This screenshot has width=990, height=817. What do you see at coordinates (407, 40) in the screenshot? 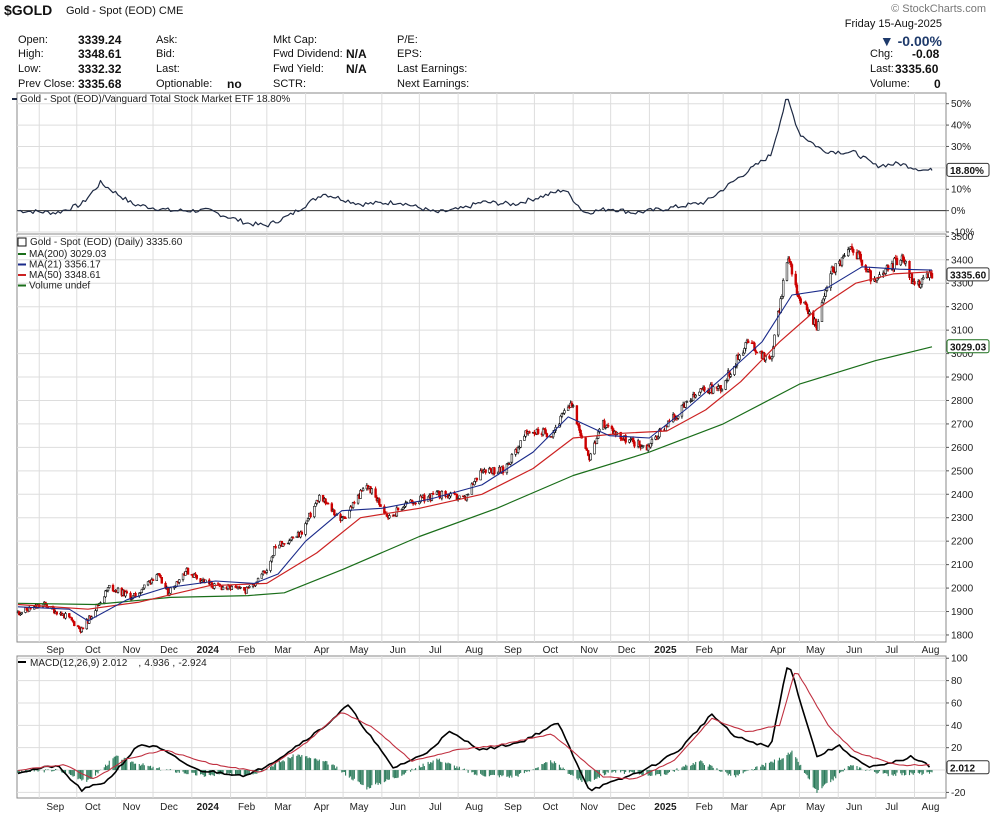
I see `pe-label: P/E:` at bounding box center [407, 40].